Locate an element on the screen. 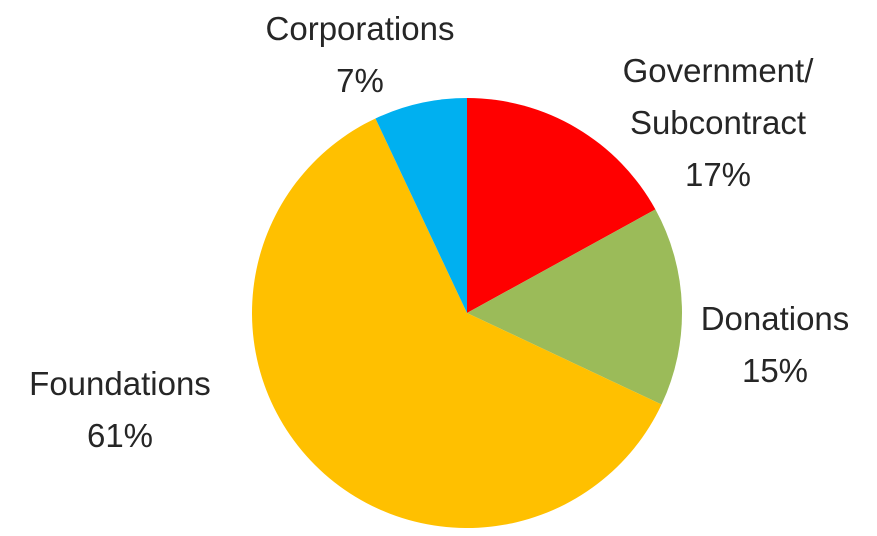 Image resolution: width=877 pixels, height=536 pixels. slice-name-label: Foundations is located at coordinates (120, 383).